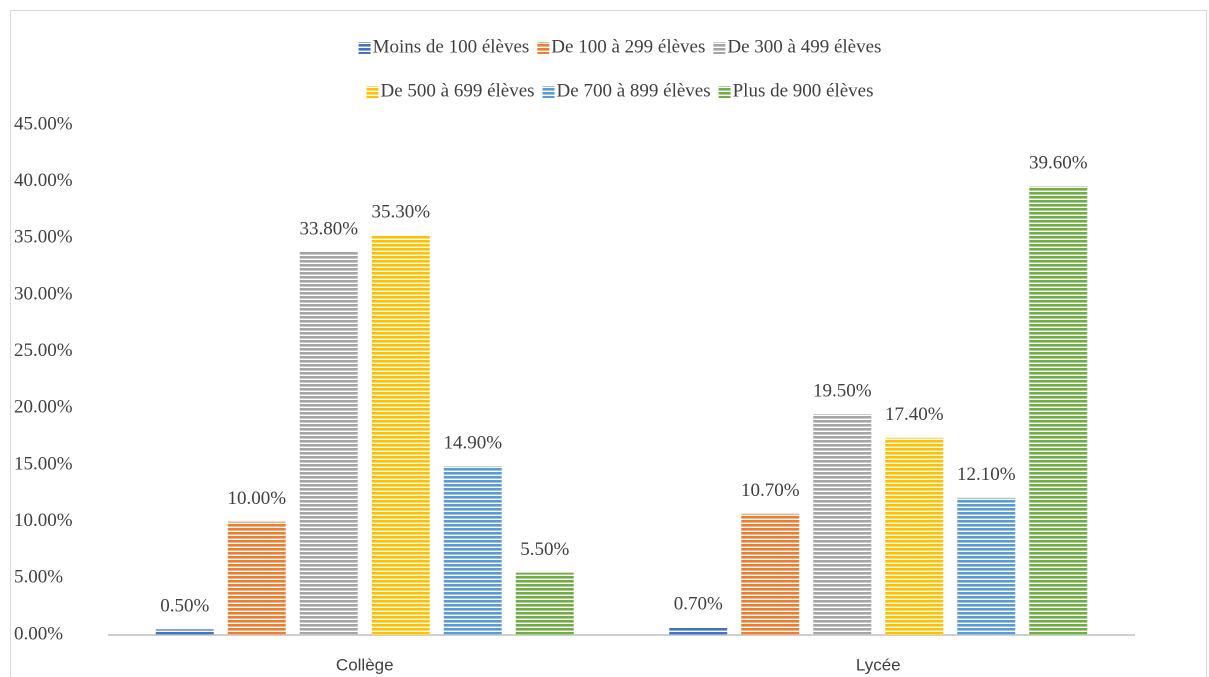 This screenshot has width=1209, height=677. I want to click on y-tick-label: 45.00%, so click(43, 123).